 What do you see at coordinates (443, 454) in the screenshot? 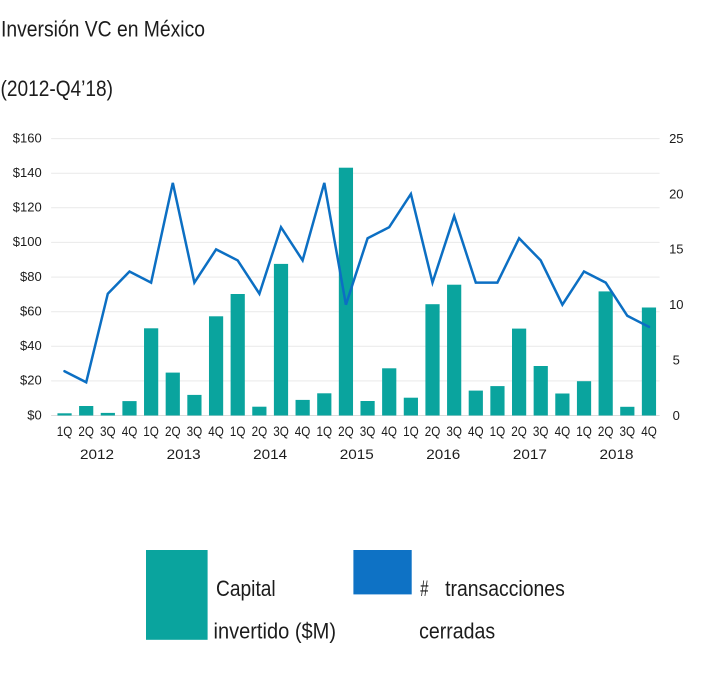
I see `svg-text: 2016` at bounding box center [443, 454].